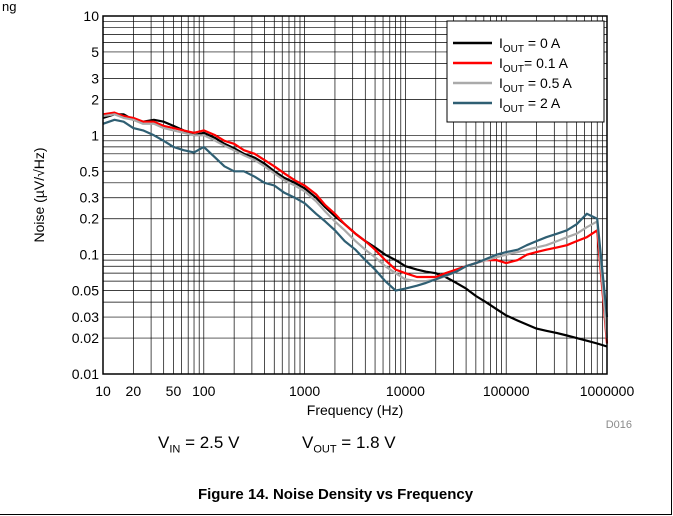 This screenshot has height=516, width=673. Describe the element at coordinates (90, 198) in the screenshot. I see `y-tick-label: 0.3` at that location.